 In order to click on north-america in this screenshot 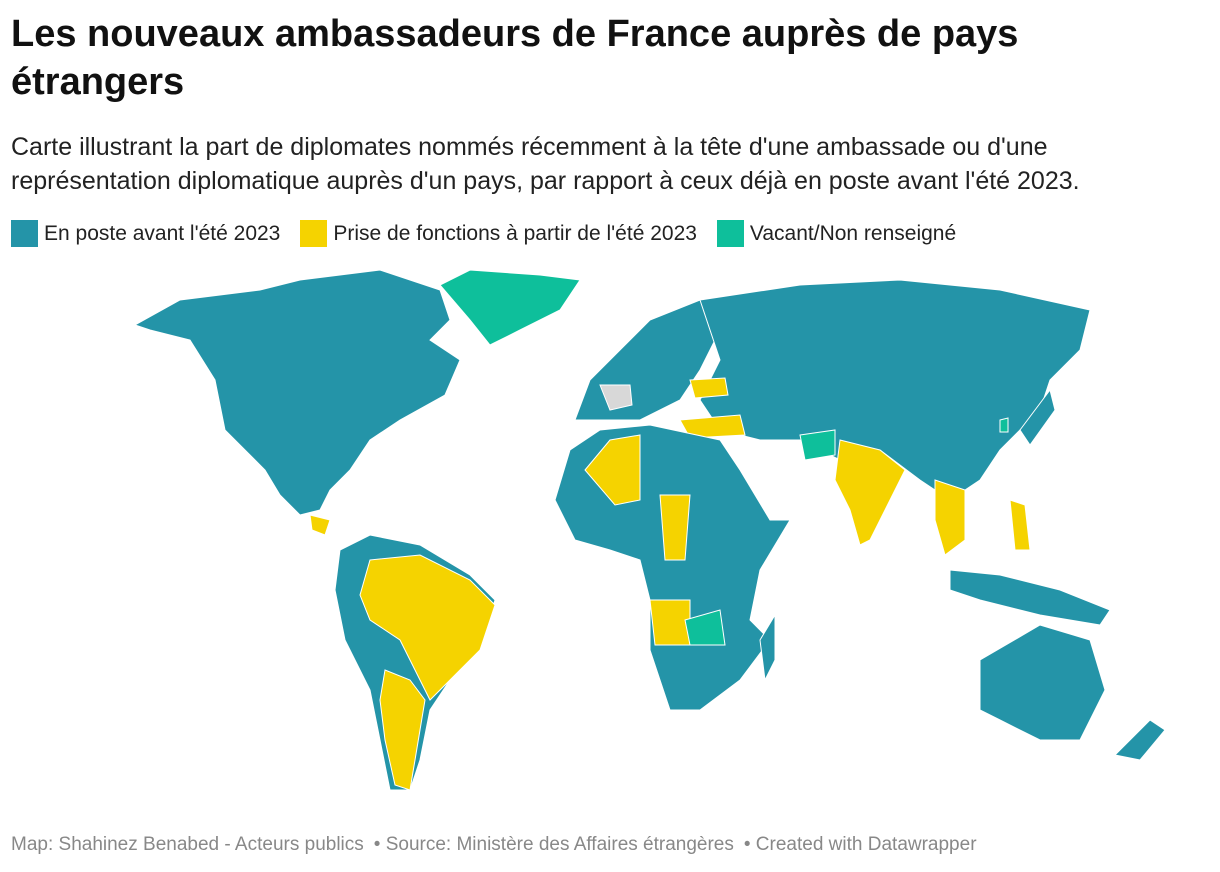, I will do `click(297, 392)`.